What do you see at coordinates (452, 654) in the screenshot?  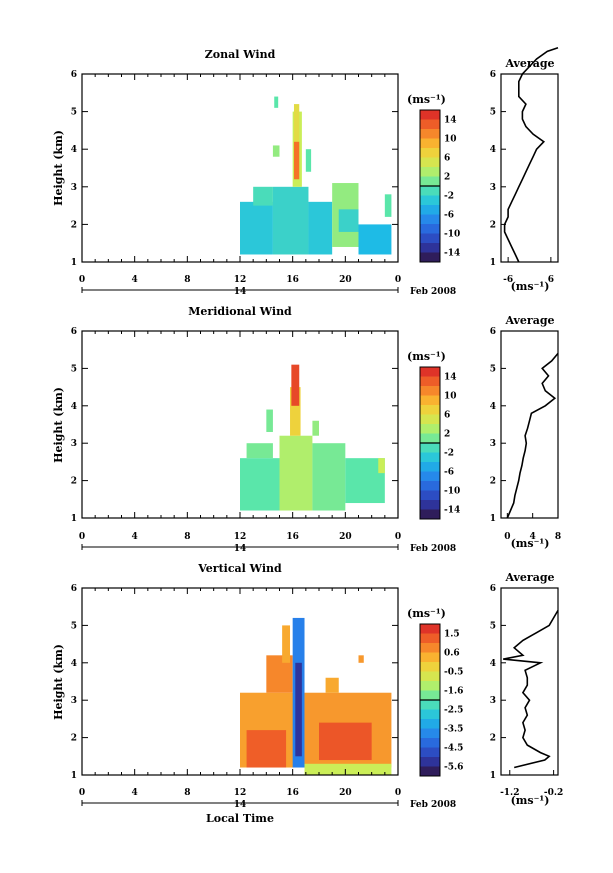 I see `colorbar-tick-label: 0.6` at bounding box center [452, 654].